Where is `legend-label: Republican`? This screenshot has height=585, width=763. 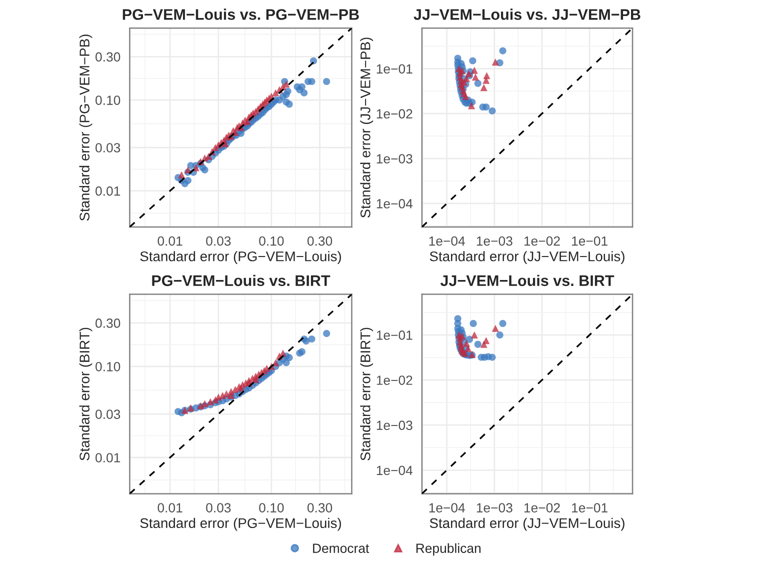 legend-label: Republican is located at coordinates (448, 549).